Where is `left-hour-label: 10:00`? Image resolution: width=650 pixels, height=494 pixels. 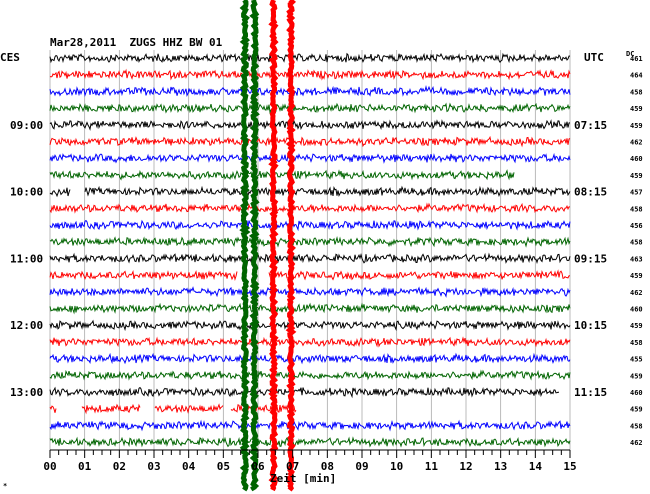
left-hour-label: 10:00 is located at coordinates (26, 192).